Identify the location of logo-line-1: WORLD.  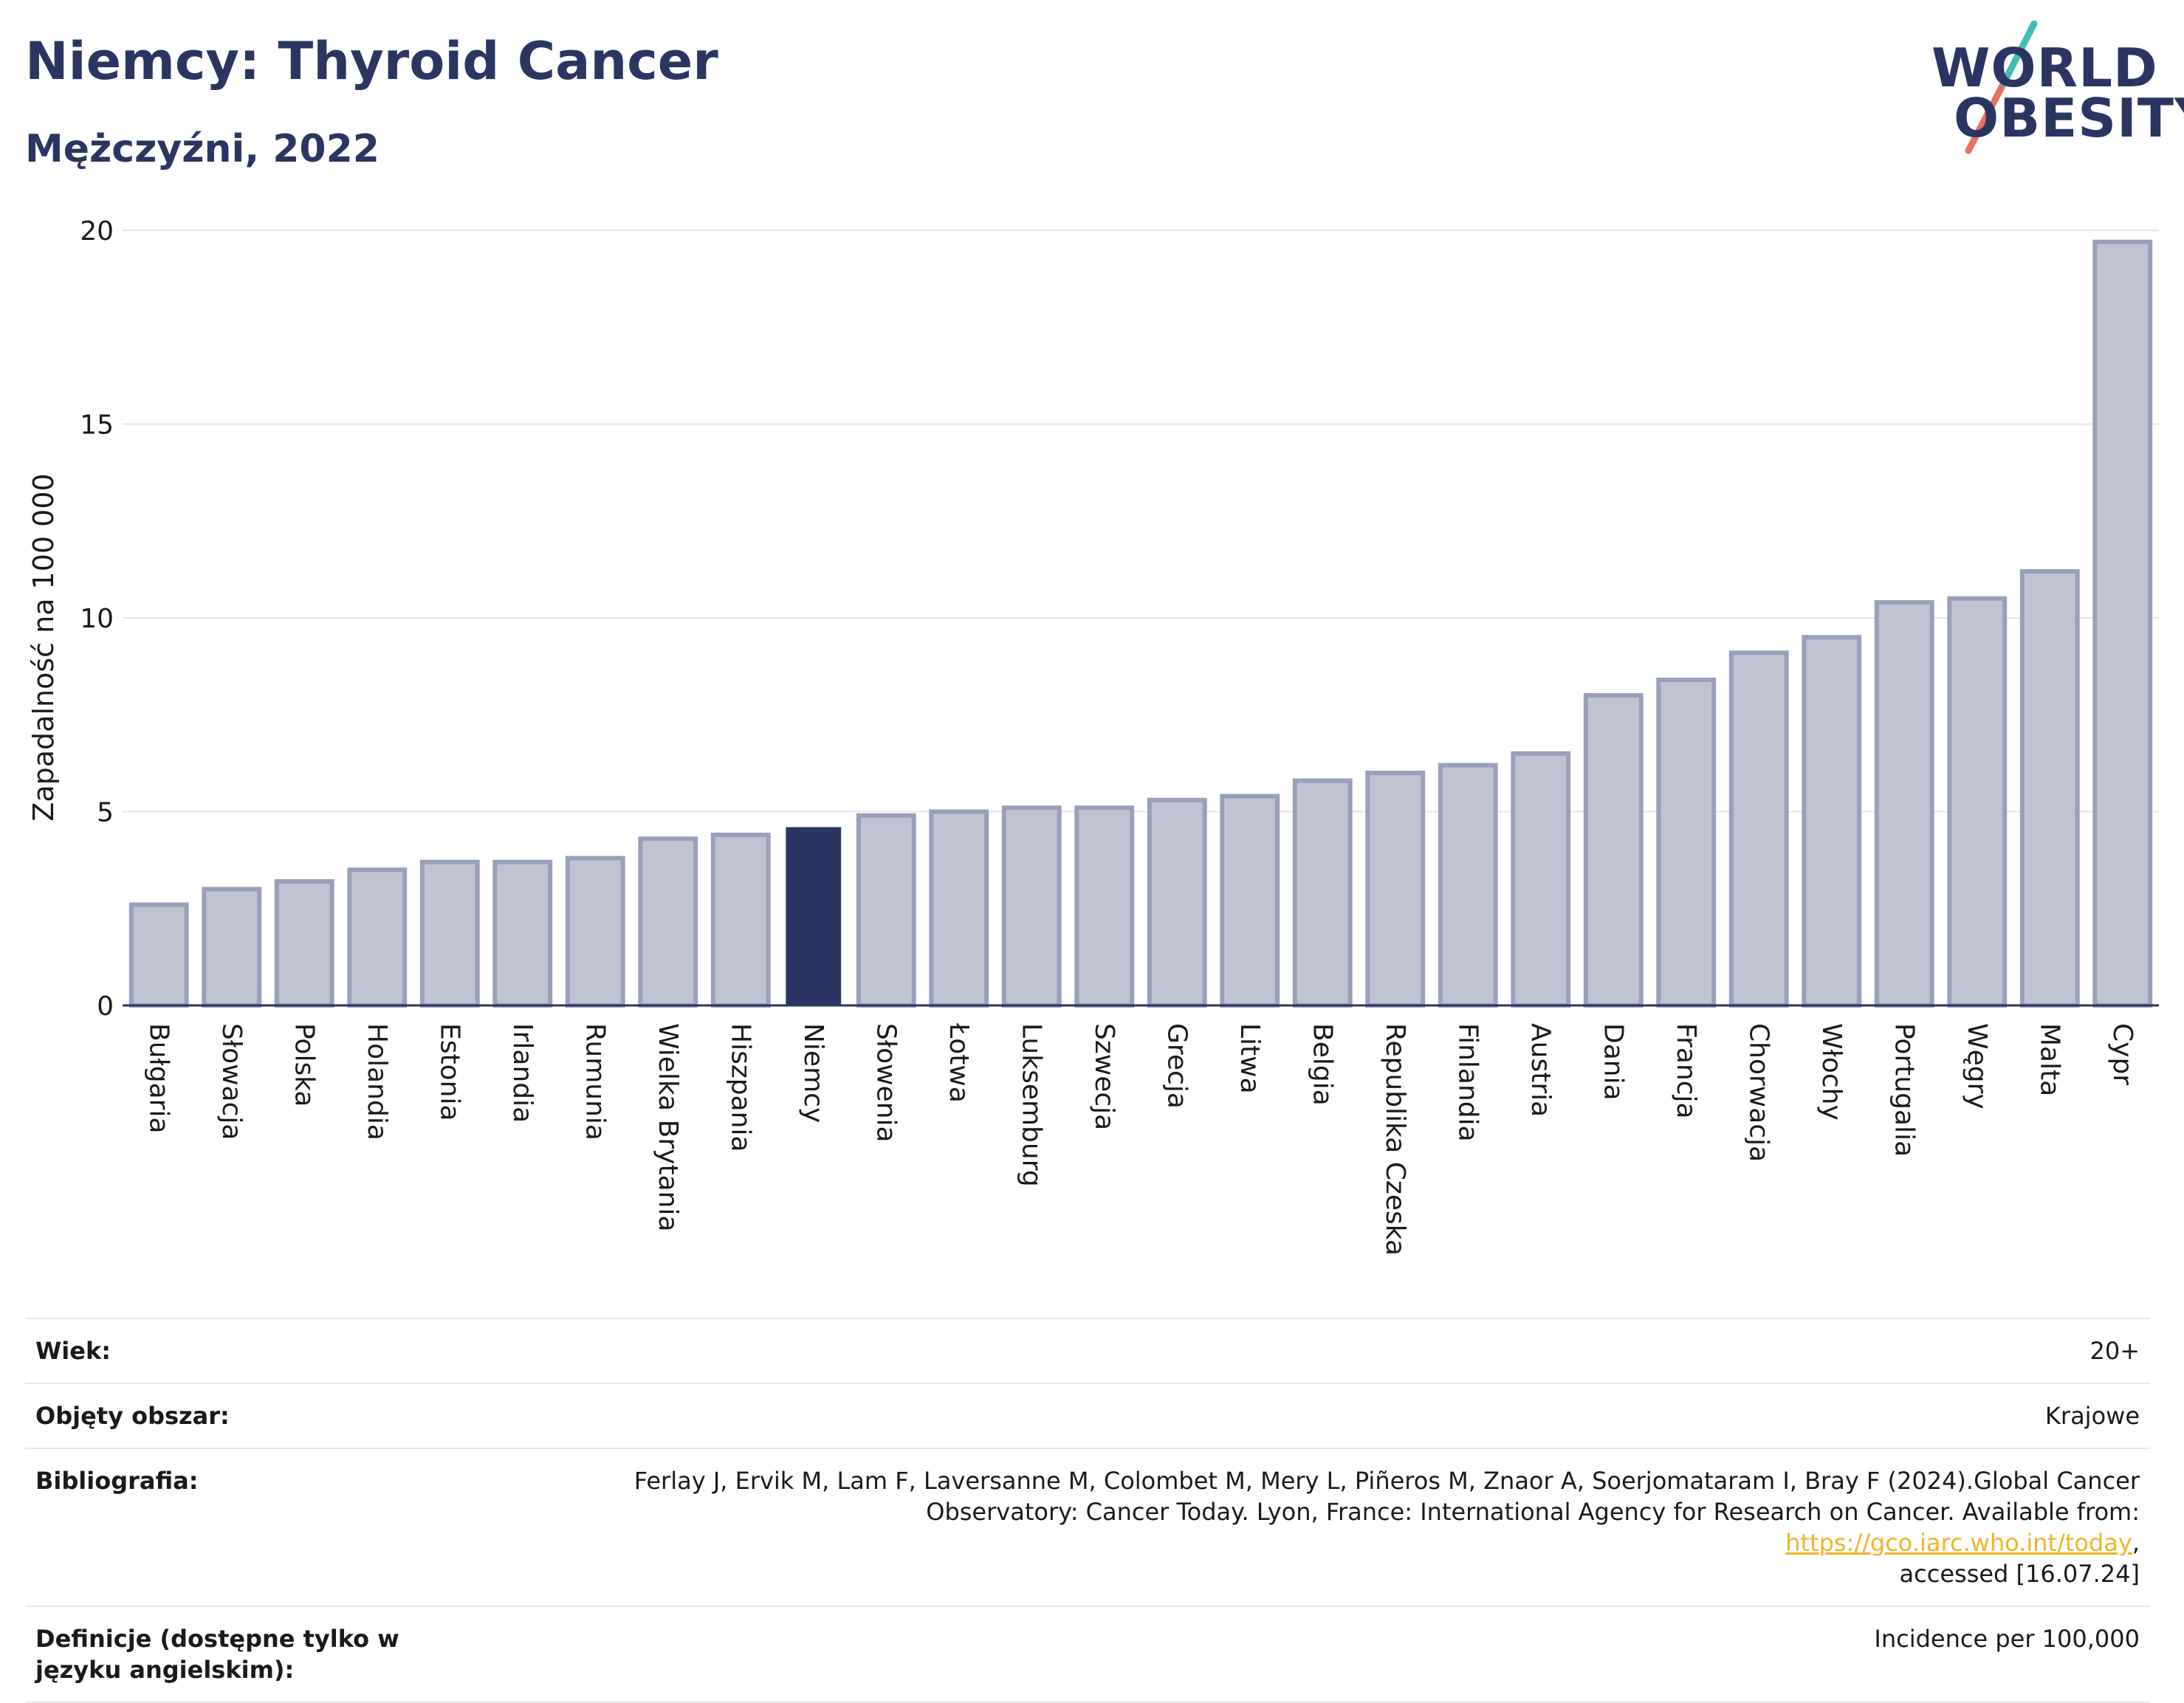
(2045, 68).